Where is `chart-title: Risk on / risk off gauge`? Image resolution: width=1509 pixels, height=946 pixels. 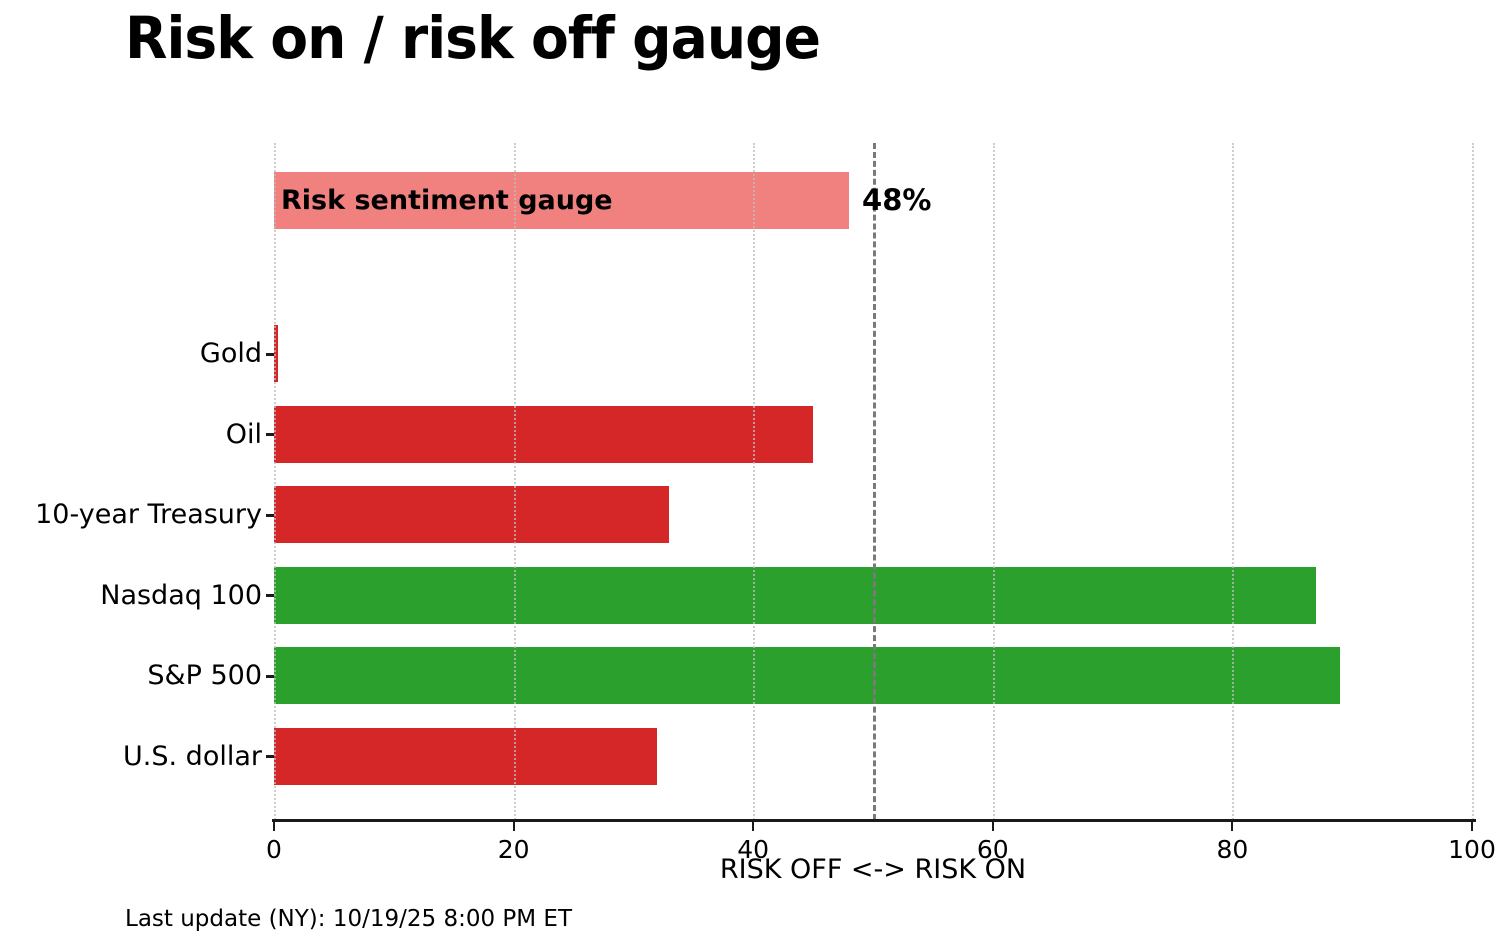
chart-title: Risk on / risk off gauge is located at coordinates (473, 38).